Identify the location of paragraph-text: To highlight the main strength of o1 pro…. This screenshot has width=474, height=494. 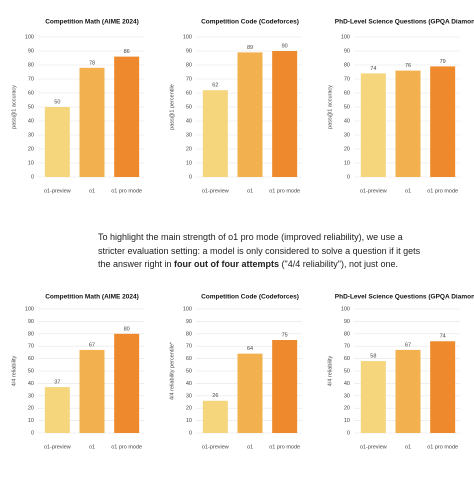
(259, 250).